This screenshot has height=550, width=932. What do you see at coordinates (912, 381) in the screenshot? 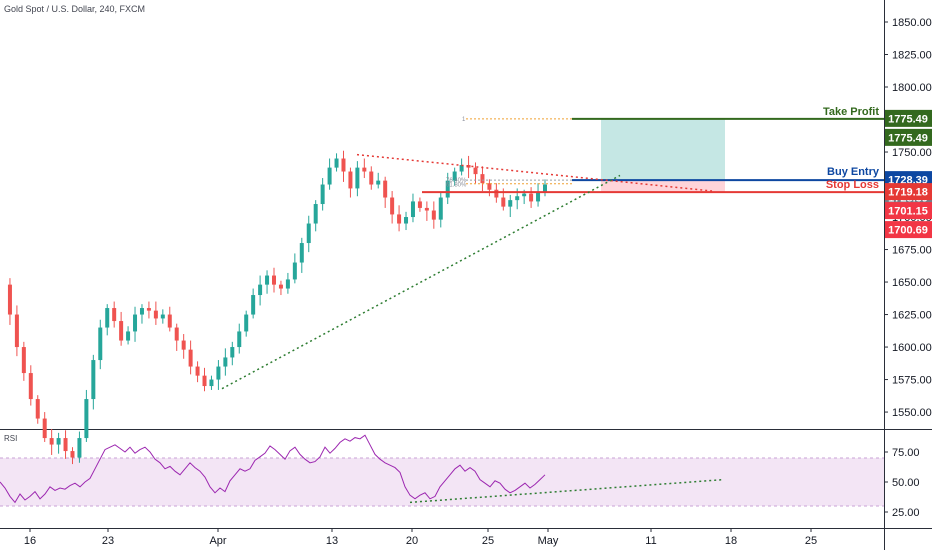
I see `y-tick-label: 1575.00` at bounding box center [912, 381].